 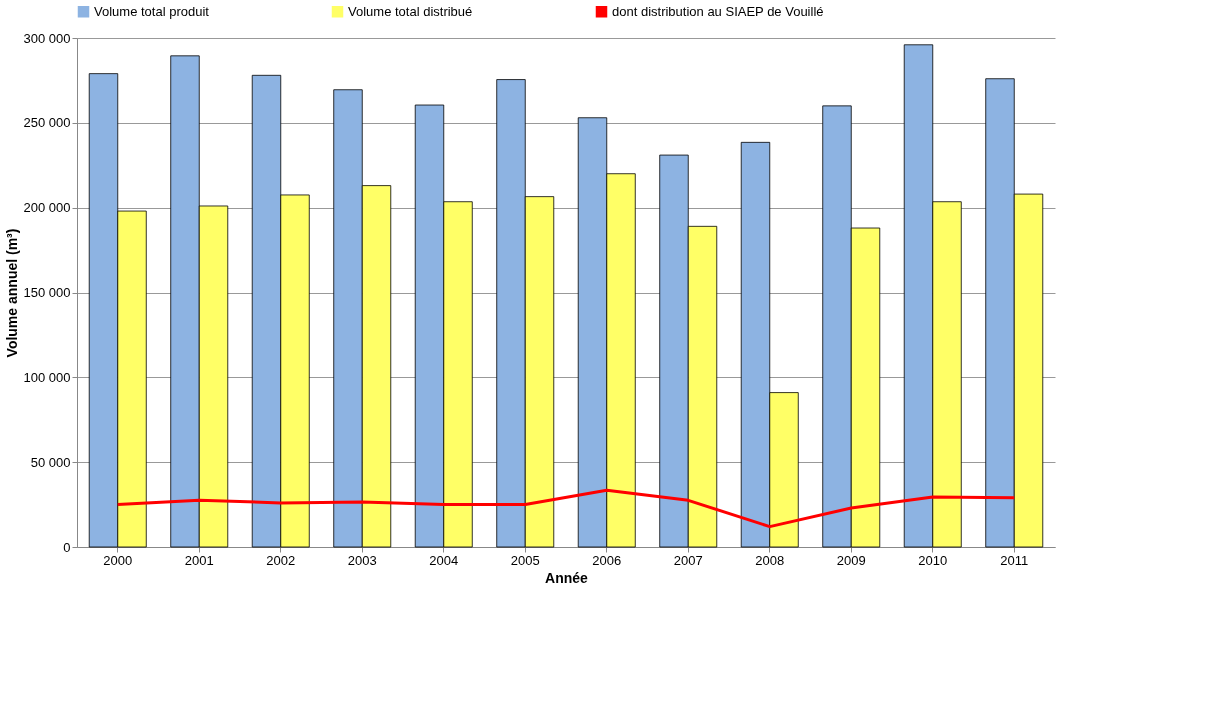 I want to click on line-series, so click(x=566, y=508).